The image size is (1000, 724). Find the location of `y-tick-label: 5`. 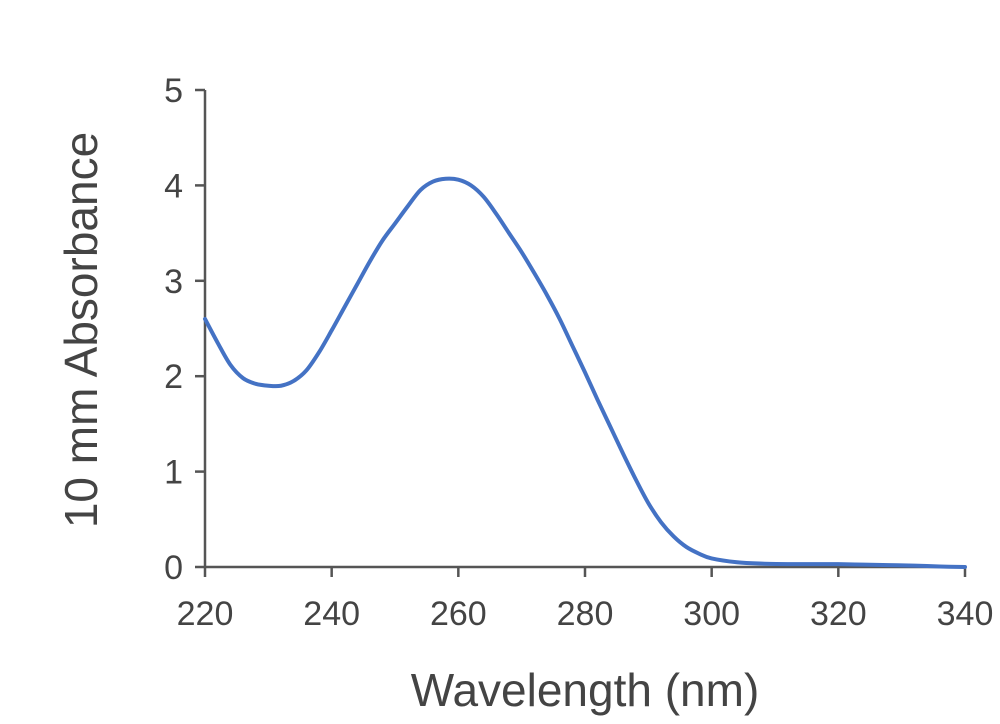

y-tick-label: 5 is located at coordinates (173, 91).